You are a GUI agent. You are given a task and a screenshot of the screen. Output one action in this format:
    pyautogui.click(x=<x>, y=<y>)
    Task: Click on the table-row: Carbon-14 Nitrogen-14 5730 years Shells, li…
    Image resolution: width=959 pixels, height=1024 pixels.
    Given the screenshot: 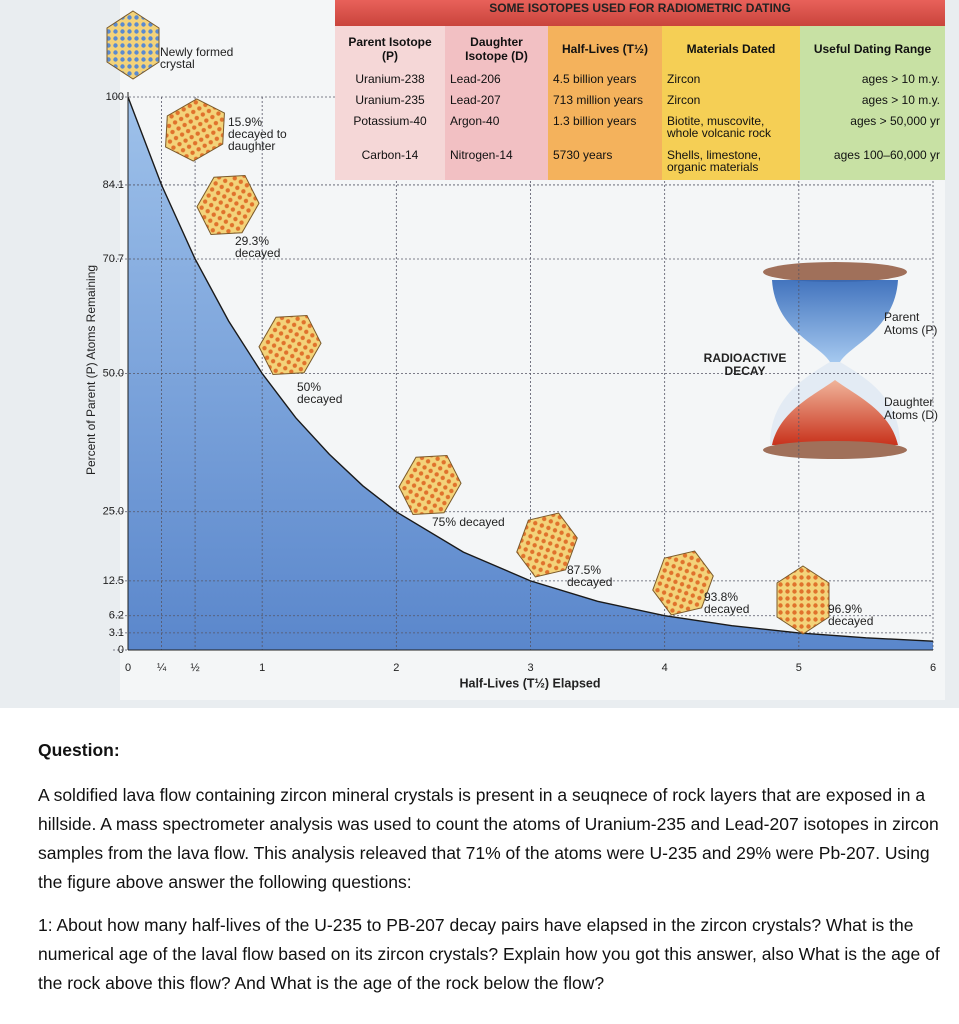 What is the action you would take?
    pyautogui.click(x=640, y=164)
    